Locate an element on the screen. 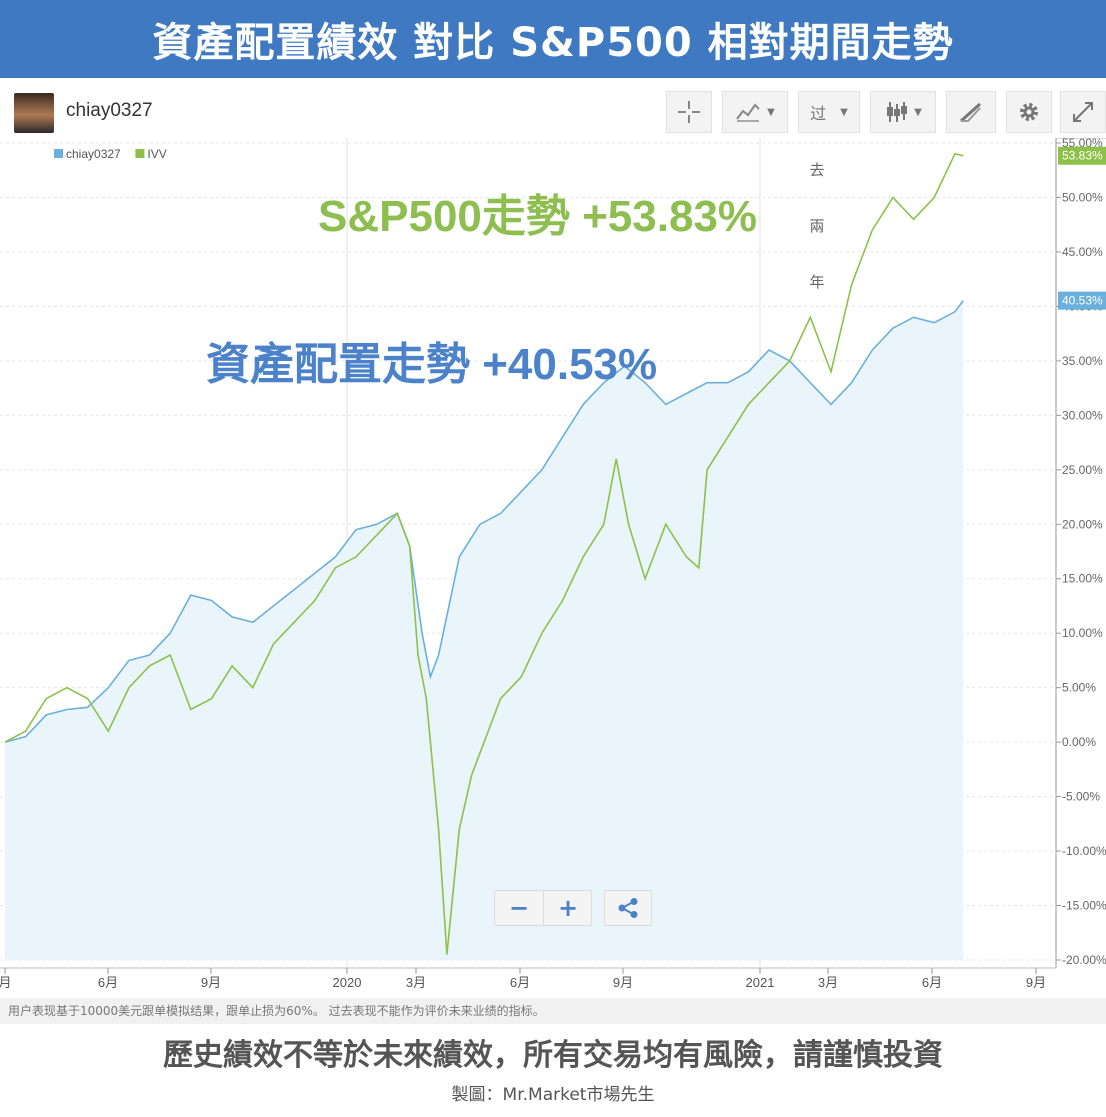 The height and width of the screenshot is (1117, 1106). zoom-in-button: + is located at coordinates (568, 908).